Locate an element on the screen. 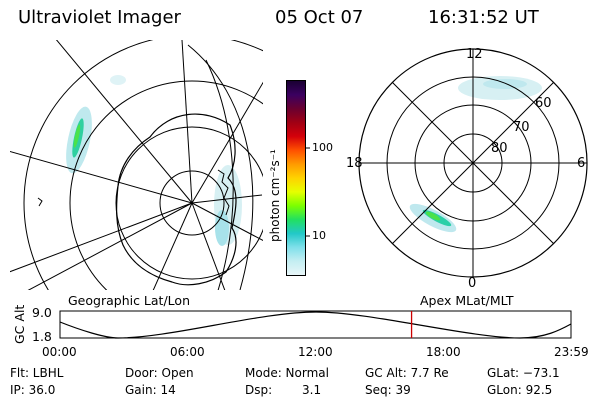  time-tick-0: 00:00 is located at coordinates (59, 352).